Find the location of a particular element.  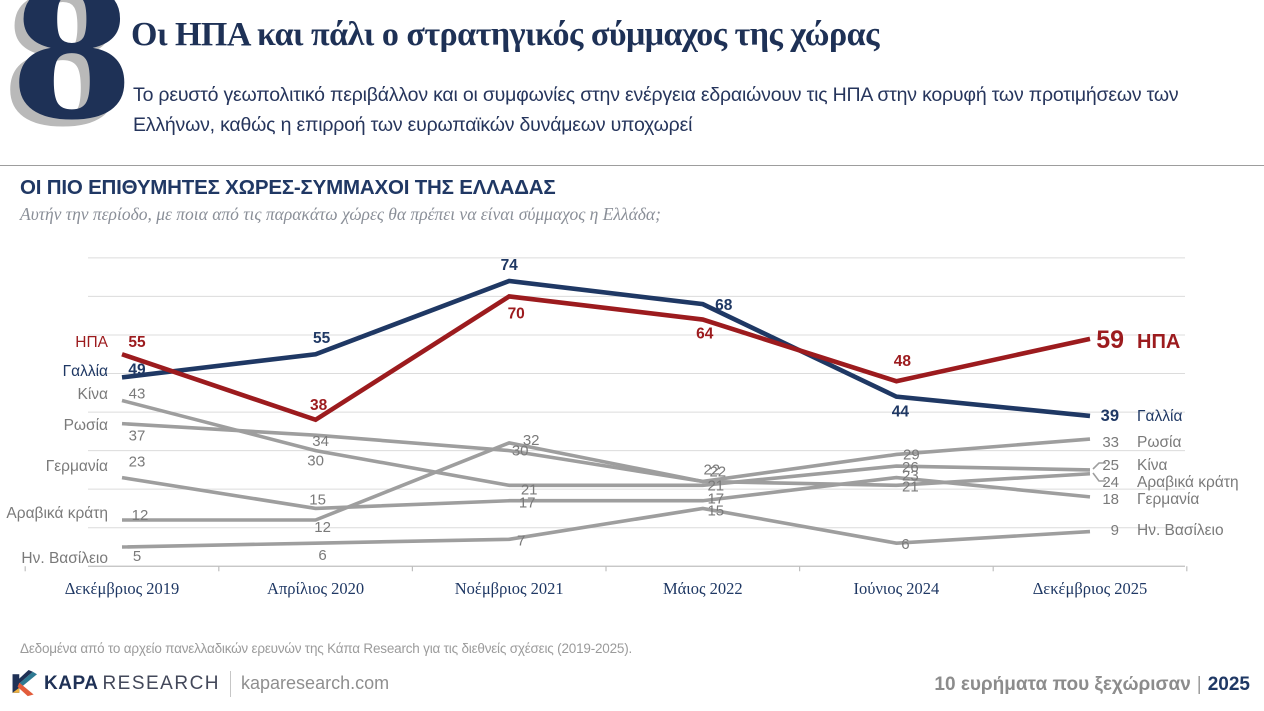

value-label-Κίνα-4: 26 is located at coordinates (910, 467).